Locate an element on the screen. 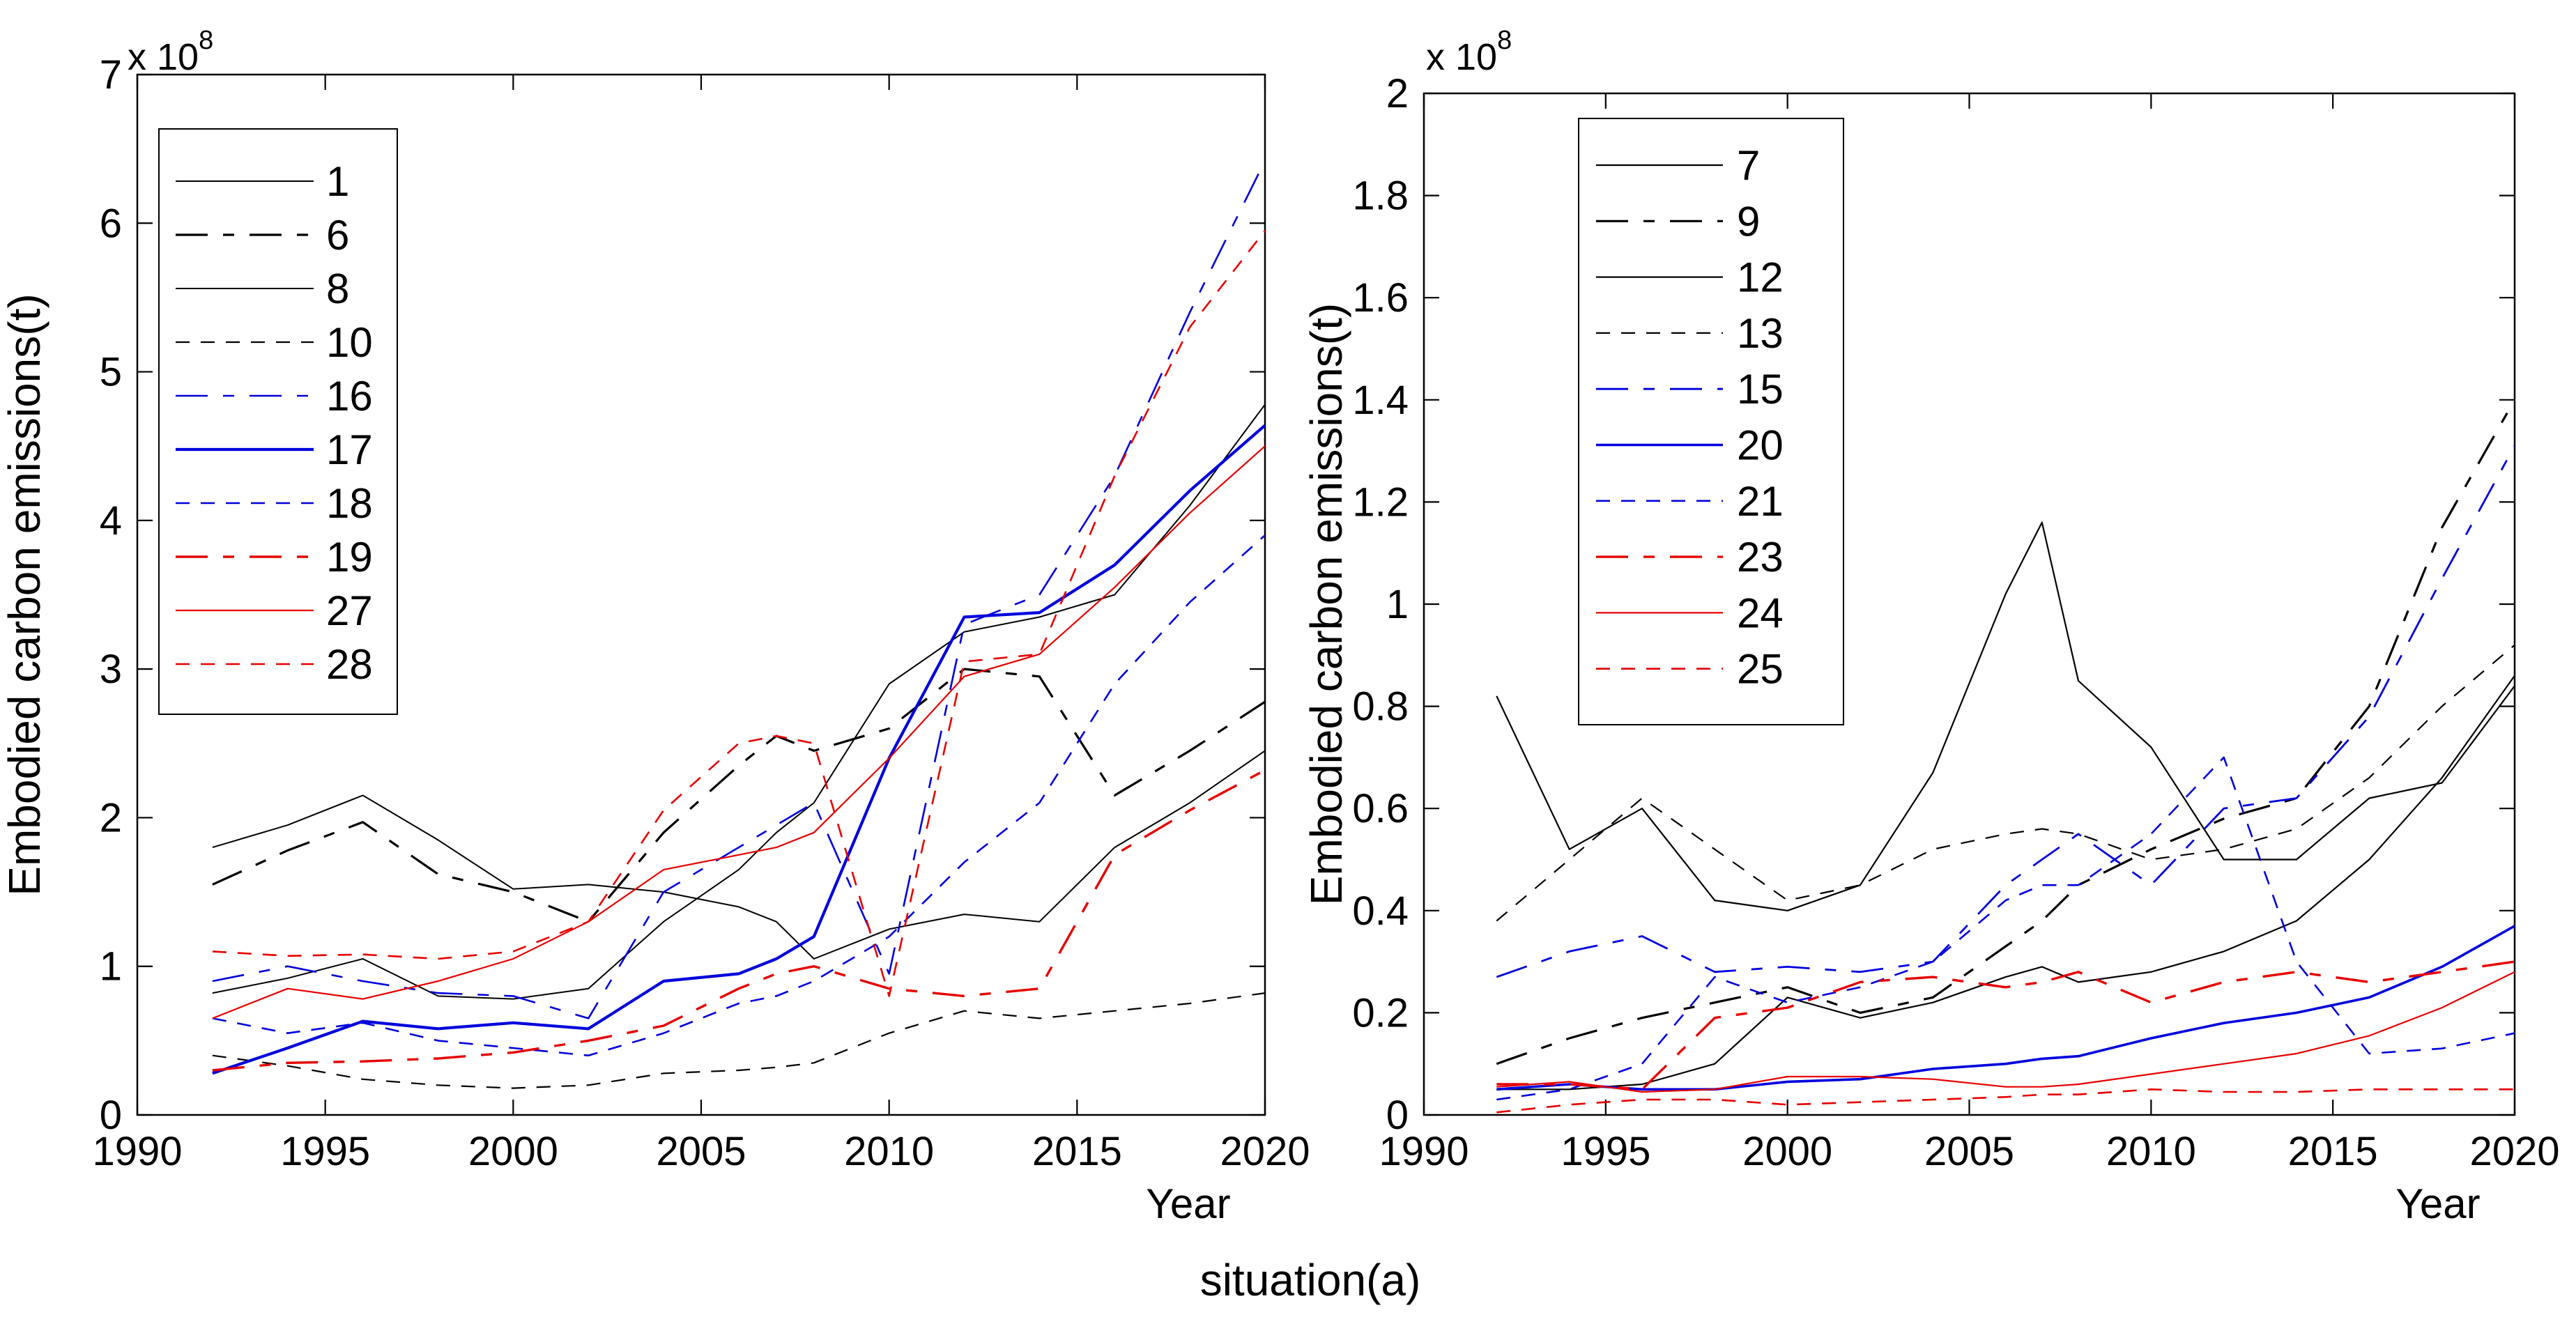  legend-label: 28 is located at coordinates (349, 664).